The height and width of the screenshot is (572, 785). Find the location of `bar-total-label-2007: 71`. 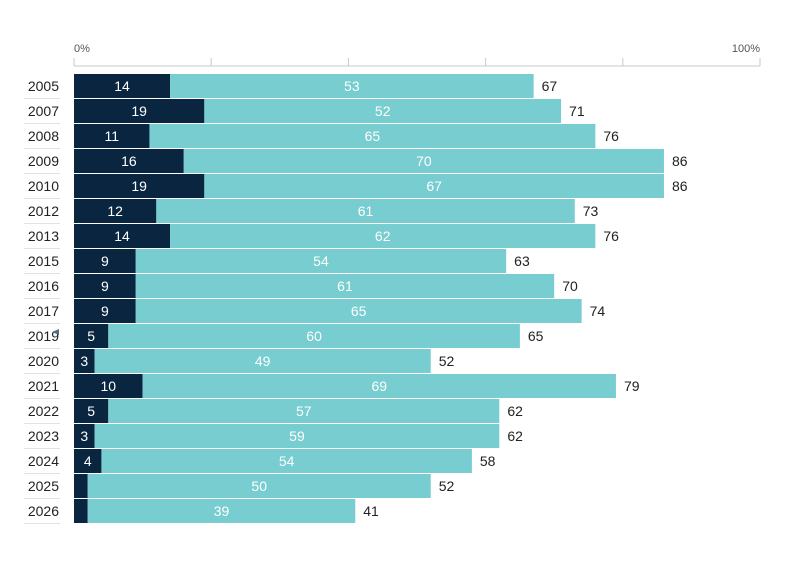

bar-total-label-2007: 71 is located at coordinates (577, 111).